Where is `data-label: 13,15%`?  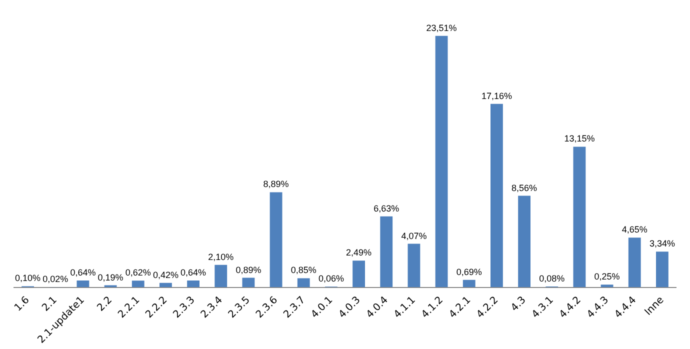
data-label: 13,15% is located at coordinates (579, 139).